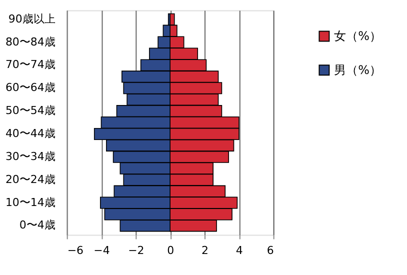  What do you see at coordinates (270, 251) in the screenshot?
I see `x-tick-label: 6` at bounding box center [270, 251].